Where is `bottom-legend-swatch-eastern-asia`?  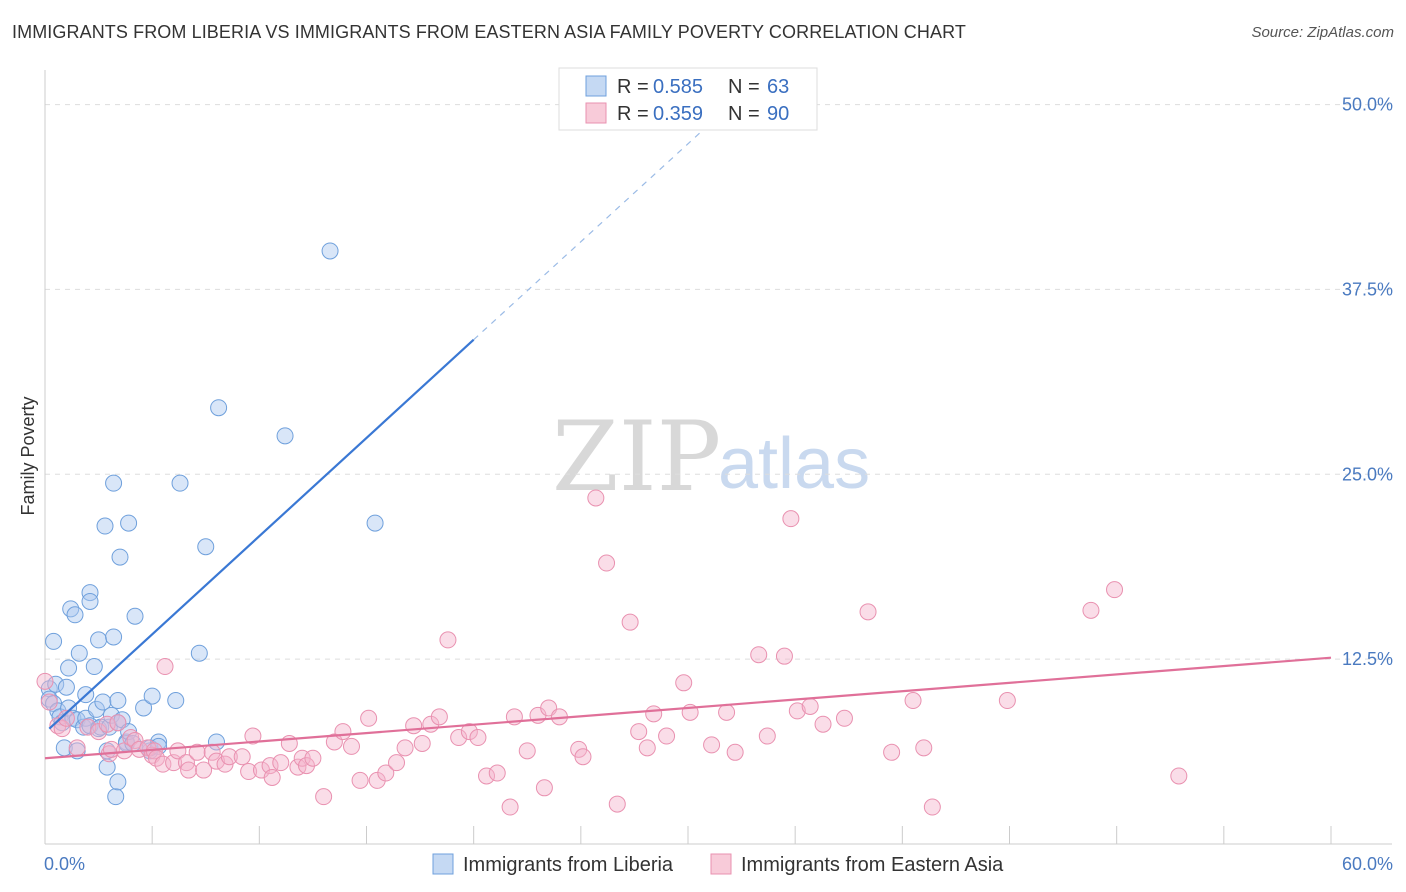 bottom-legend-swatch-eastern-asia is located at coordinates (721, 864).